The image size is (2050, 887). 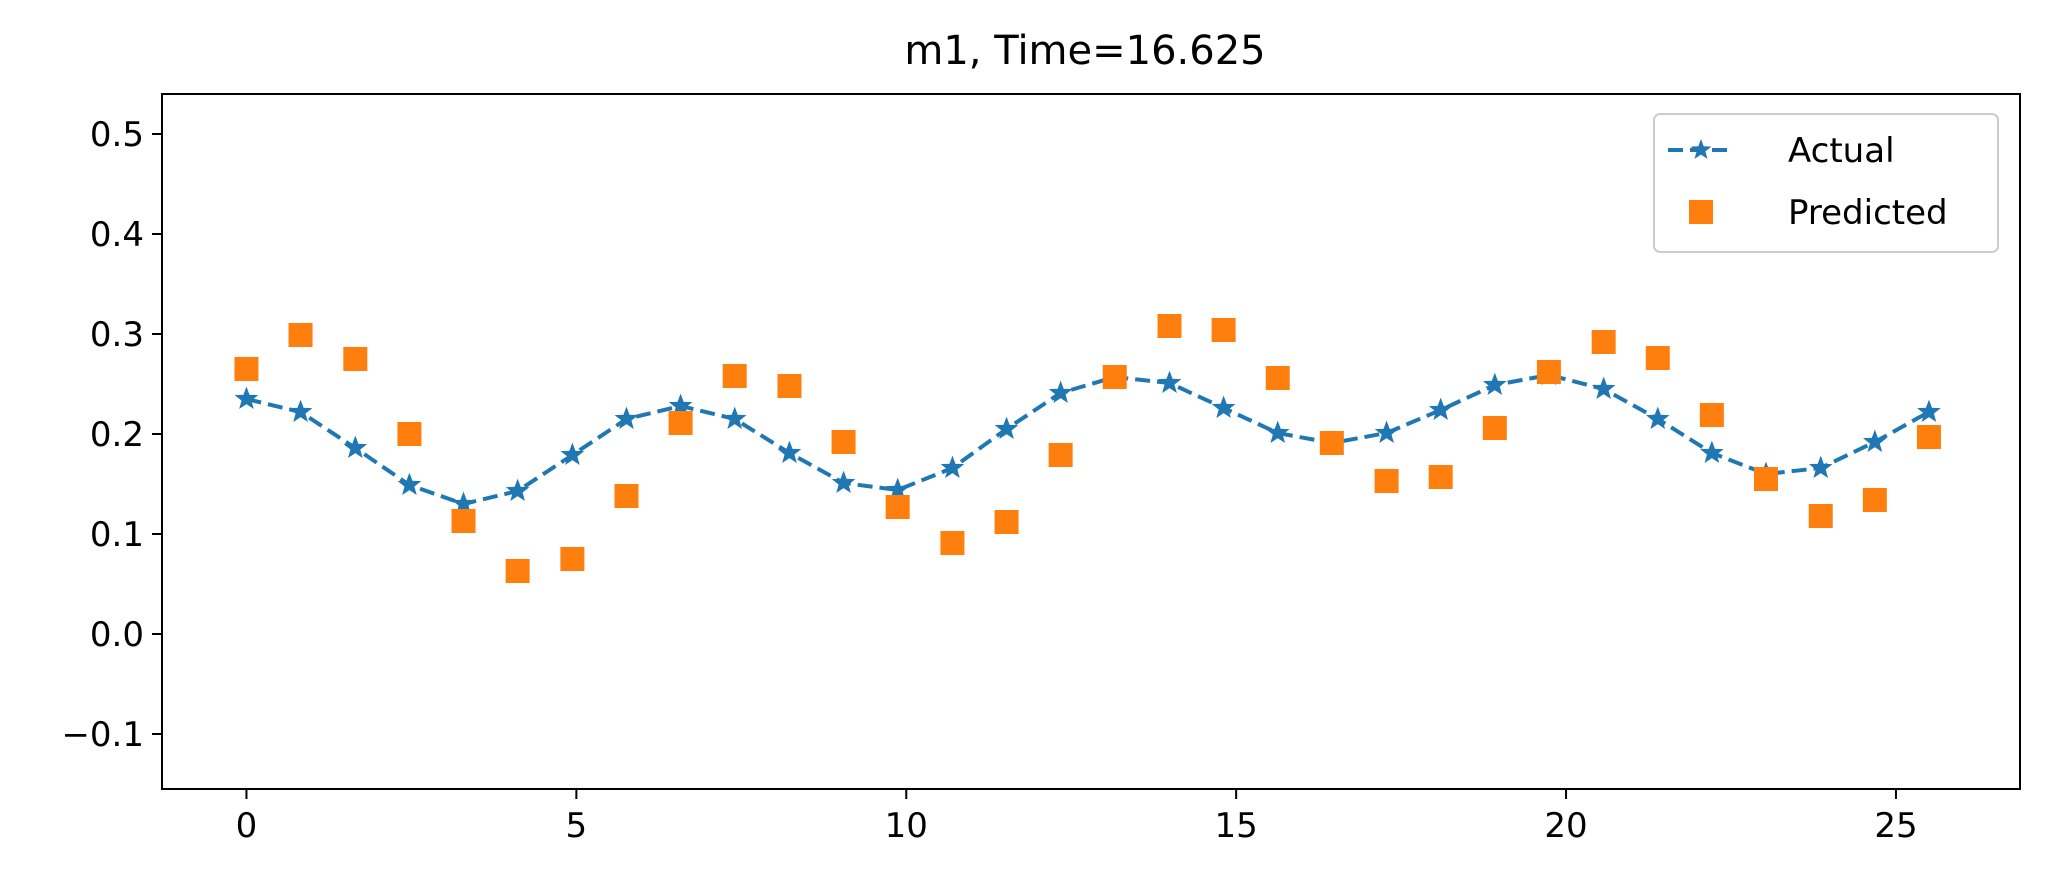 What do you see at coordinates (117, 335) in the screenshot?
I see `y-tick-label: 0.3` at bounding box center [117, 335].